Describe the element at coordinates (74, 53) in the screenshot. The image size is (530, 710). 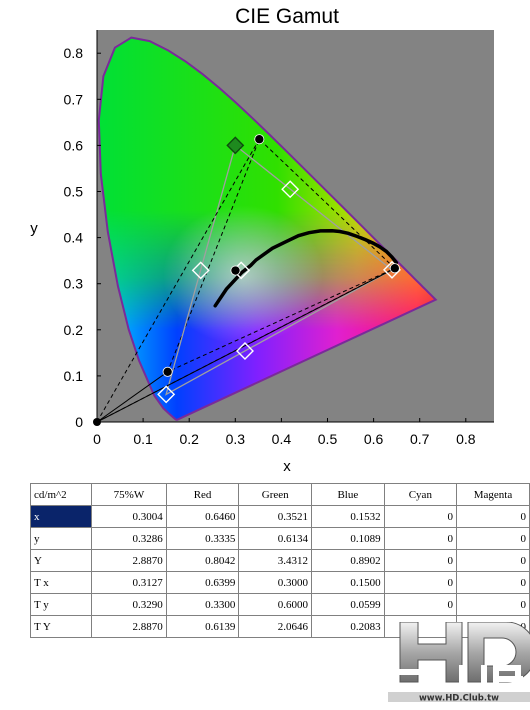
I see `y-tick-label: 0.8` at that location.